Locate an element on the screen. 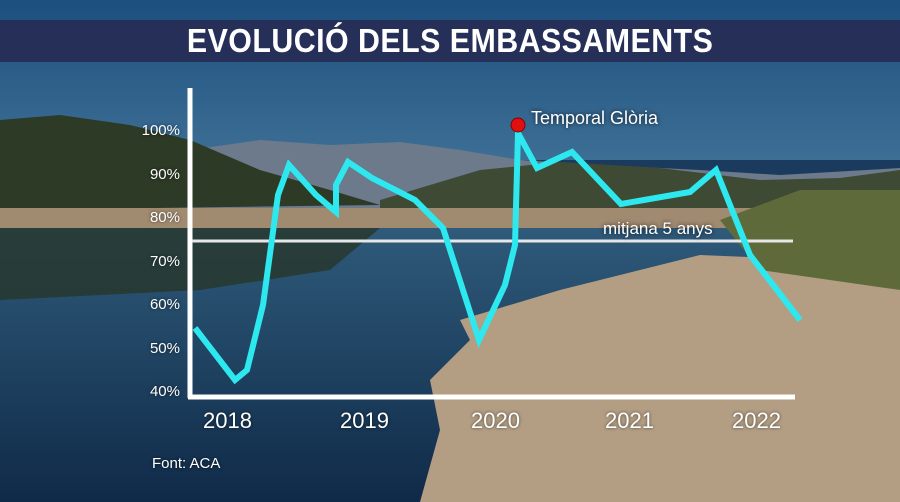 This screenshot has height=502, width=900. y-tick-100: 100% is located at coordinates (160, 130).